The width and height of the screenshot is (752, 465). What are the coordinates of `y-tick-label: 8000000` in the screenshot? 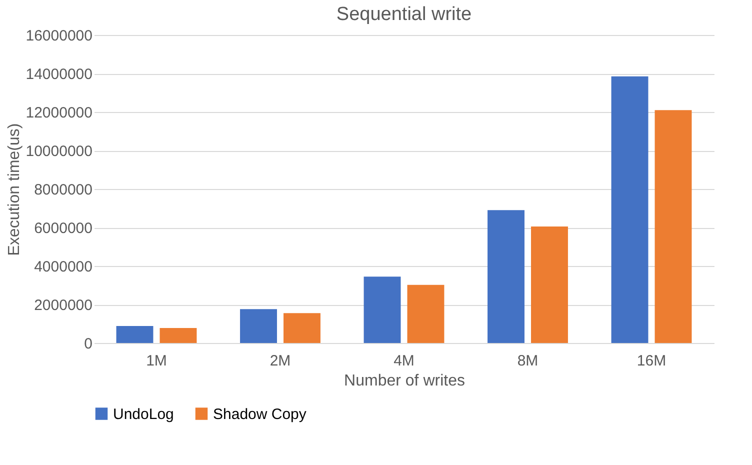 It's located at (63, 190).